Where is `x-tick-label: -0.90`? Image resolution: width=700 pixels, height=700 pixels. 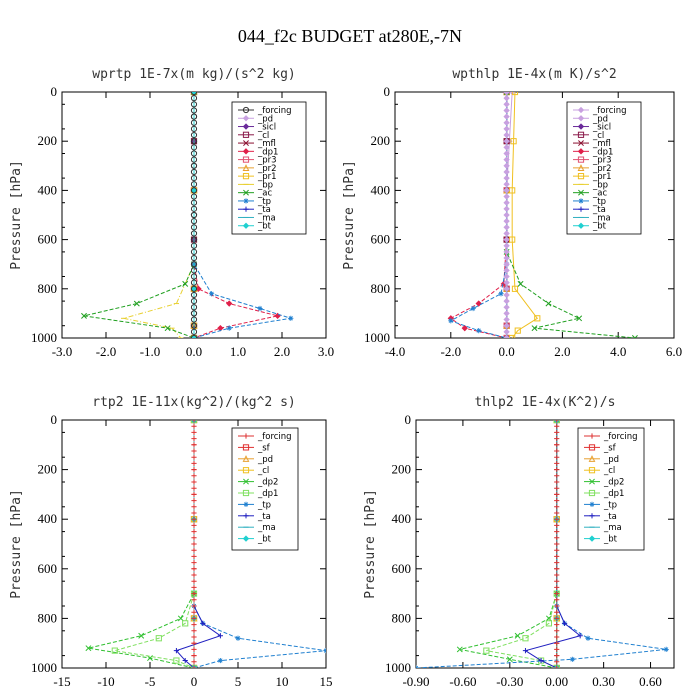
x-tick-label: -0.90 is located at coordinates (415, 681).